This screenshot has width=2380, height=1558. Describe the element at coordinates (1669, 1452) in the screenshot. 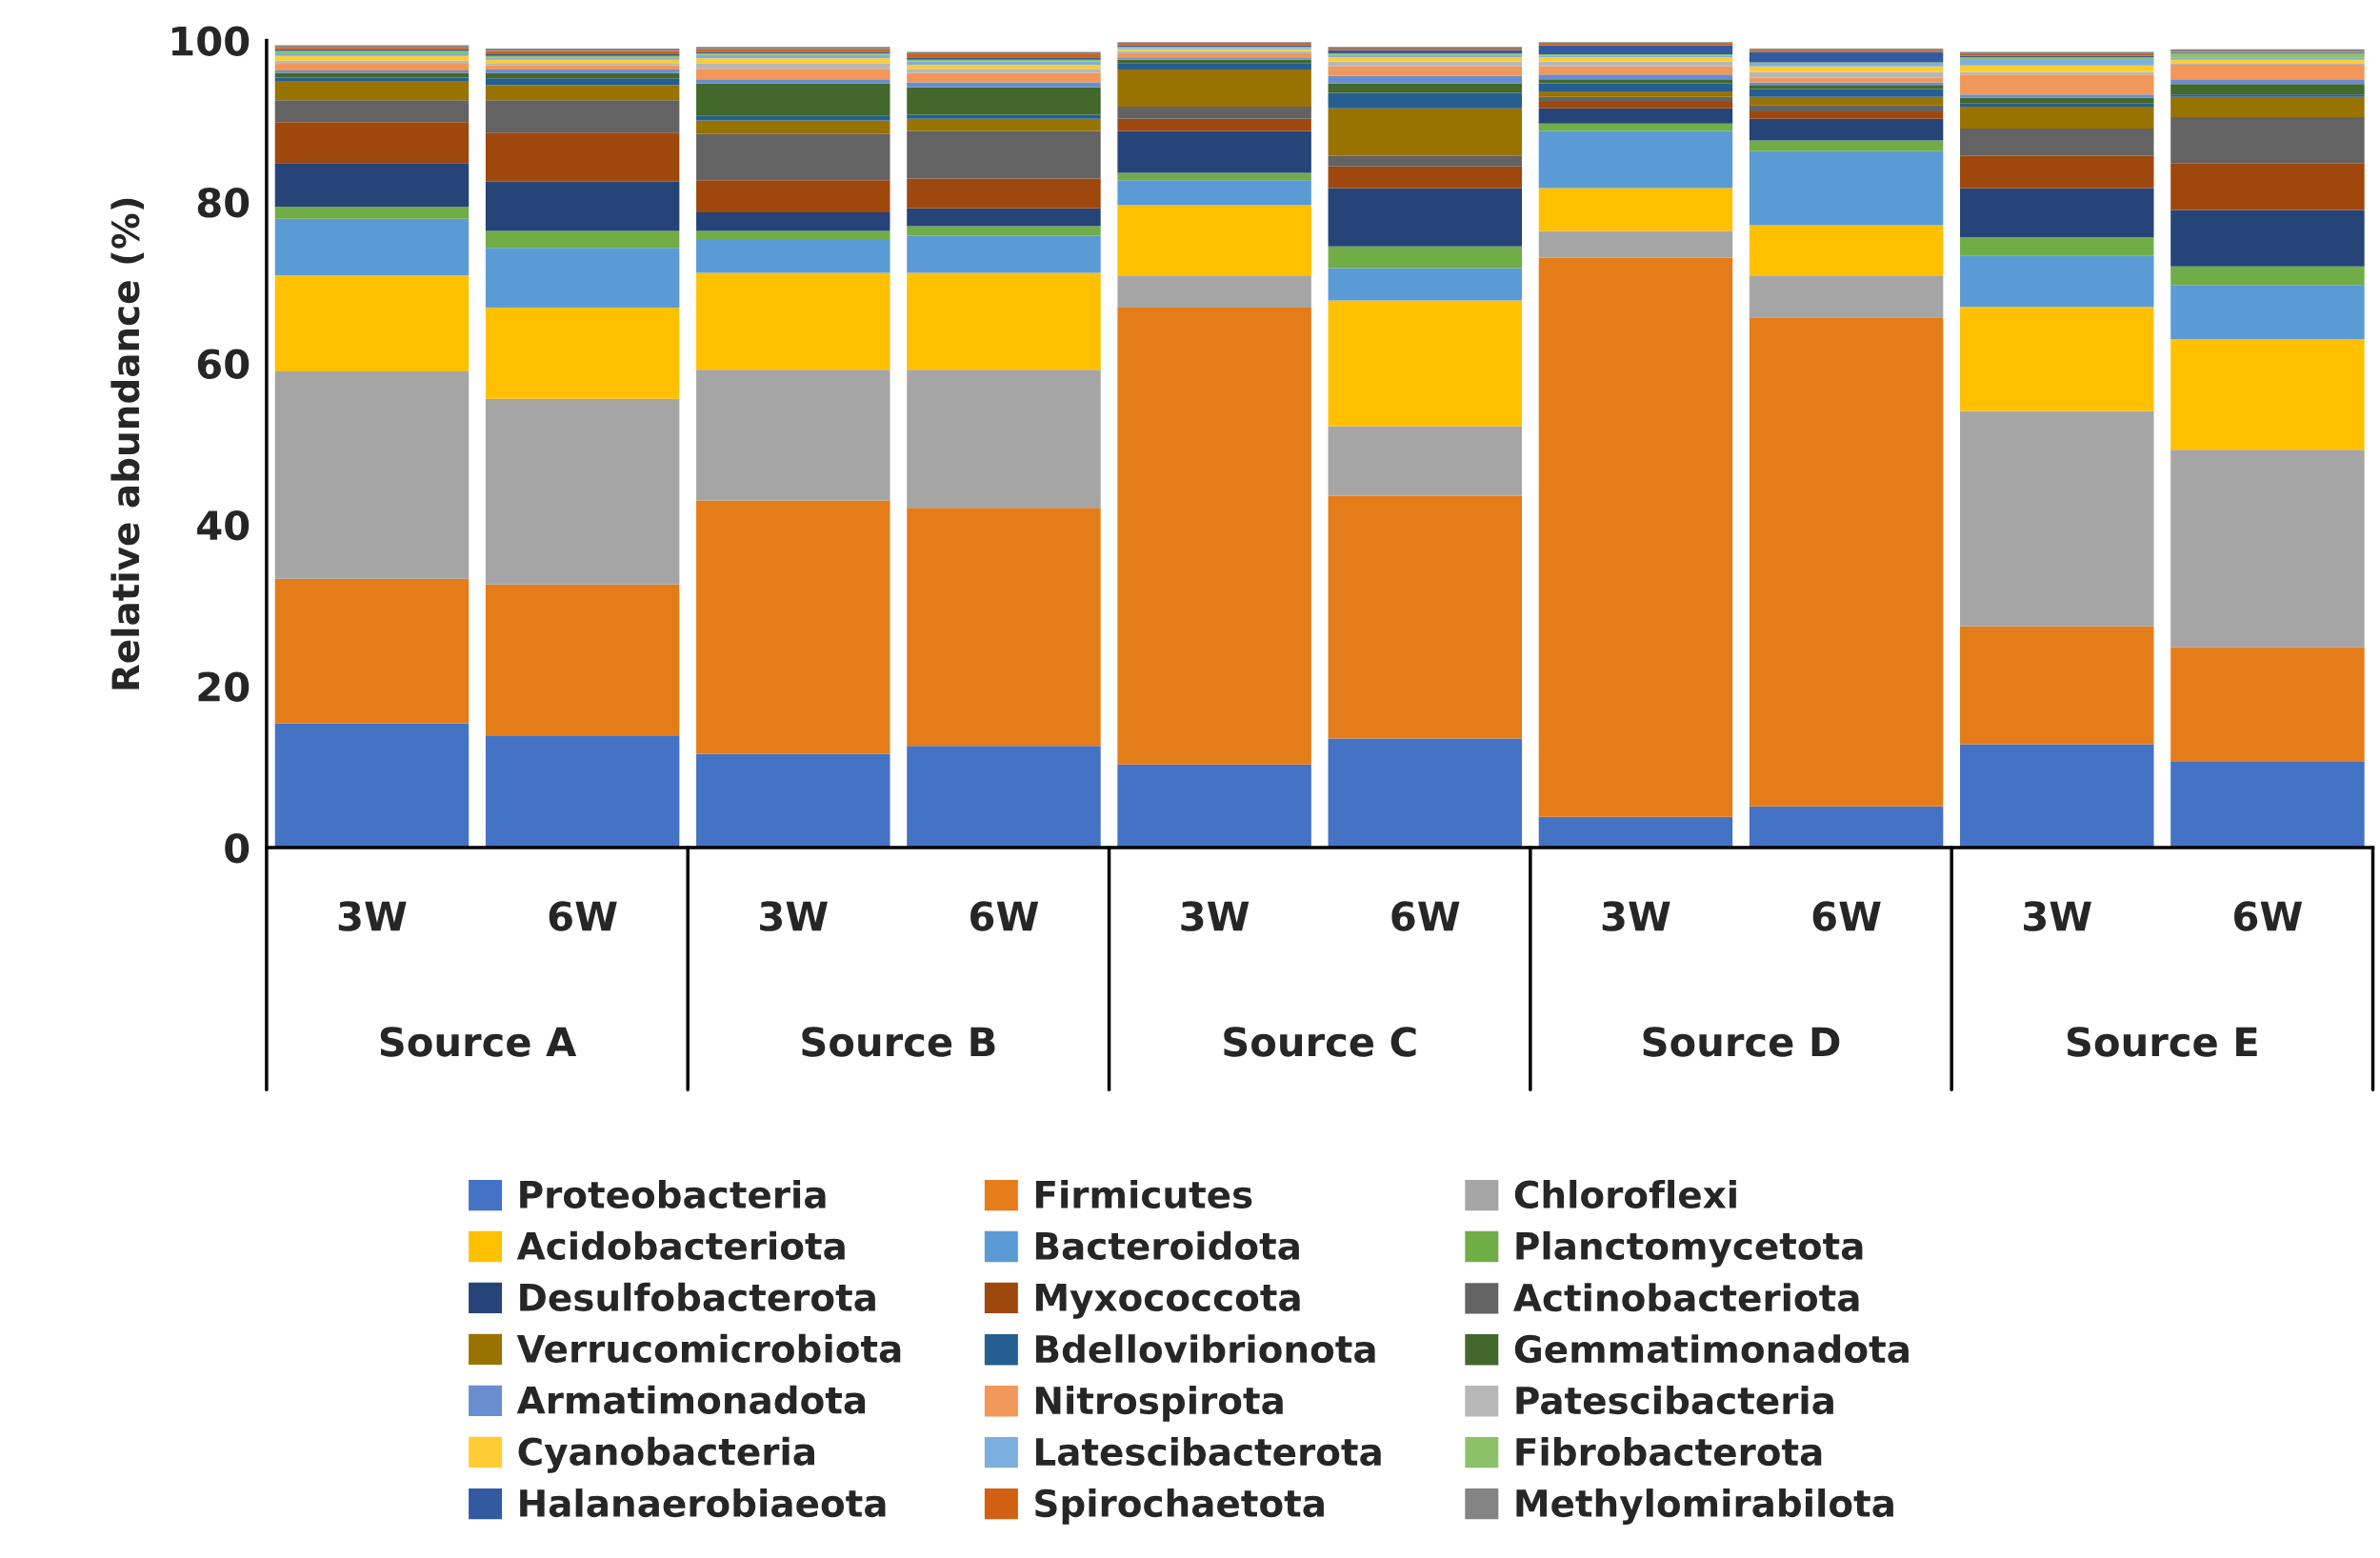

I see `legend-label: Fibrobacterota` at that location.